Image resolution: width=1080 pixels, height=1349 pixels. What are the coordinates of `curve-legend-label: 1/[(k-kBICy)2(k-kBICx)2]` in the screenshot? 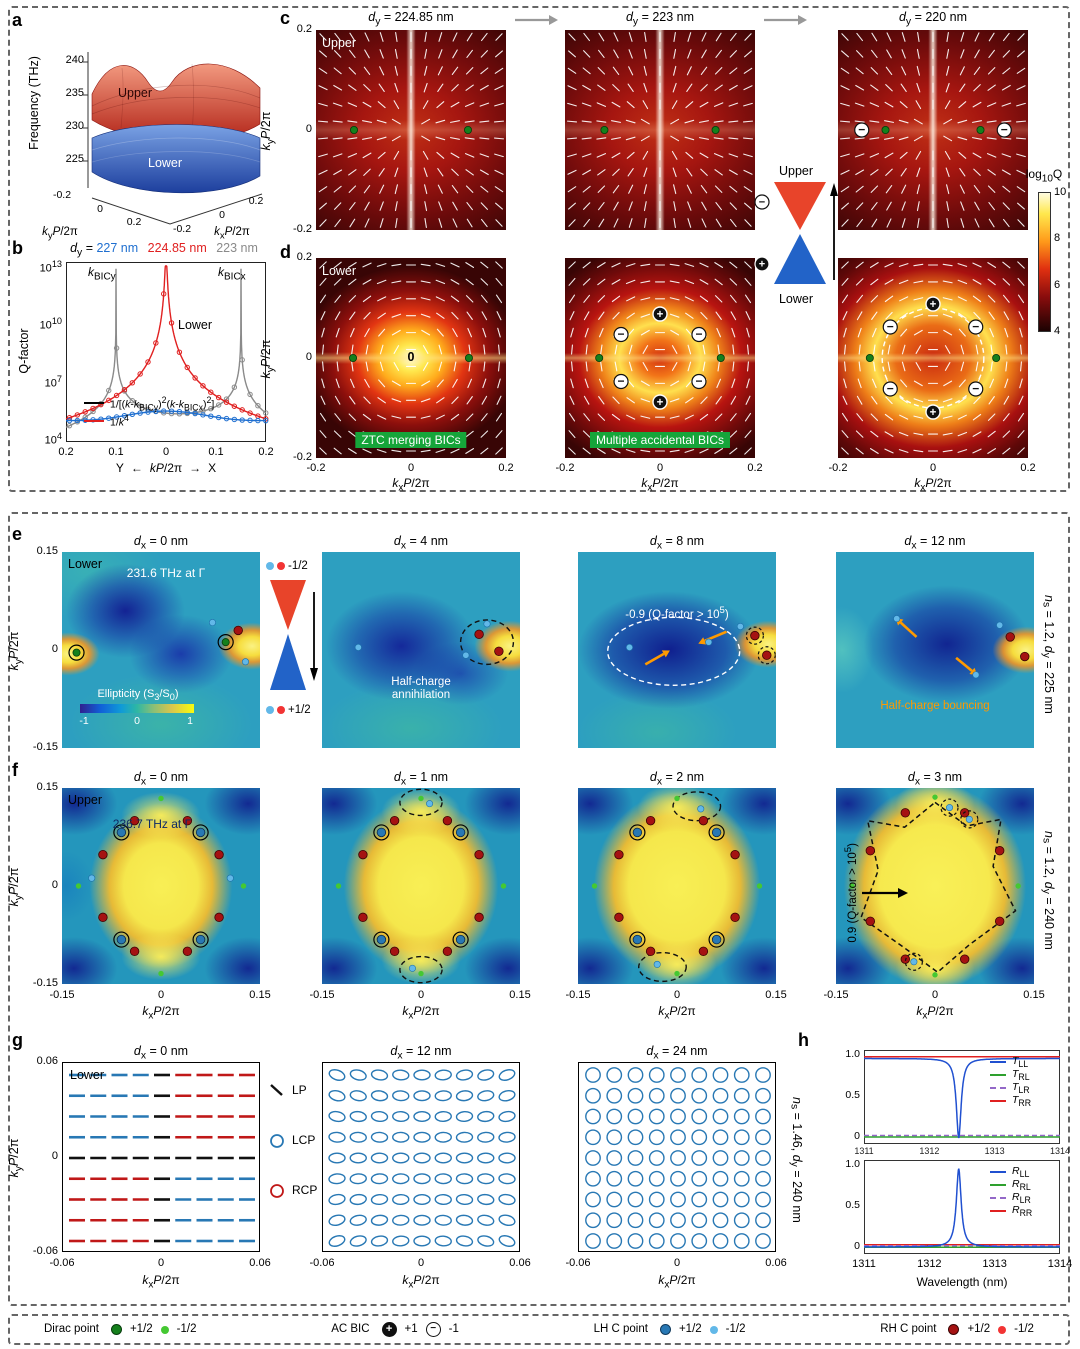 It's located at (162, 404).